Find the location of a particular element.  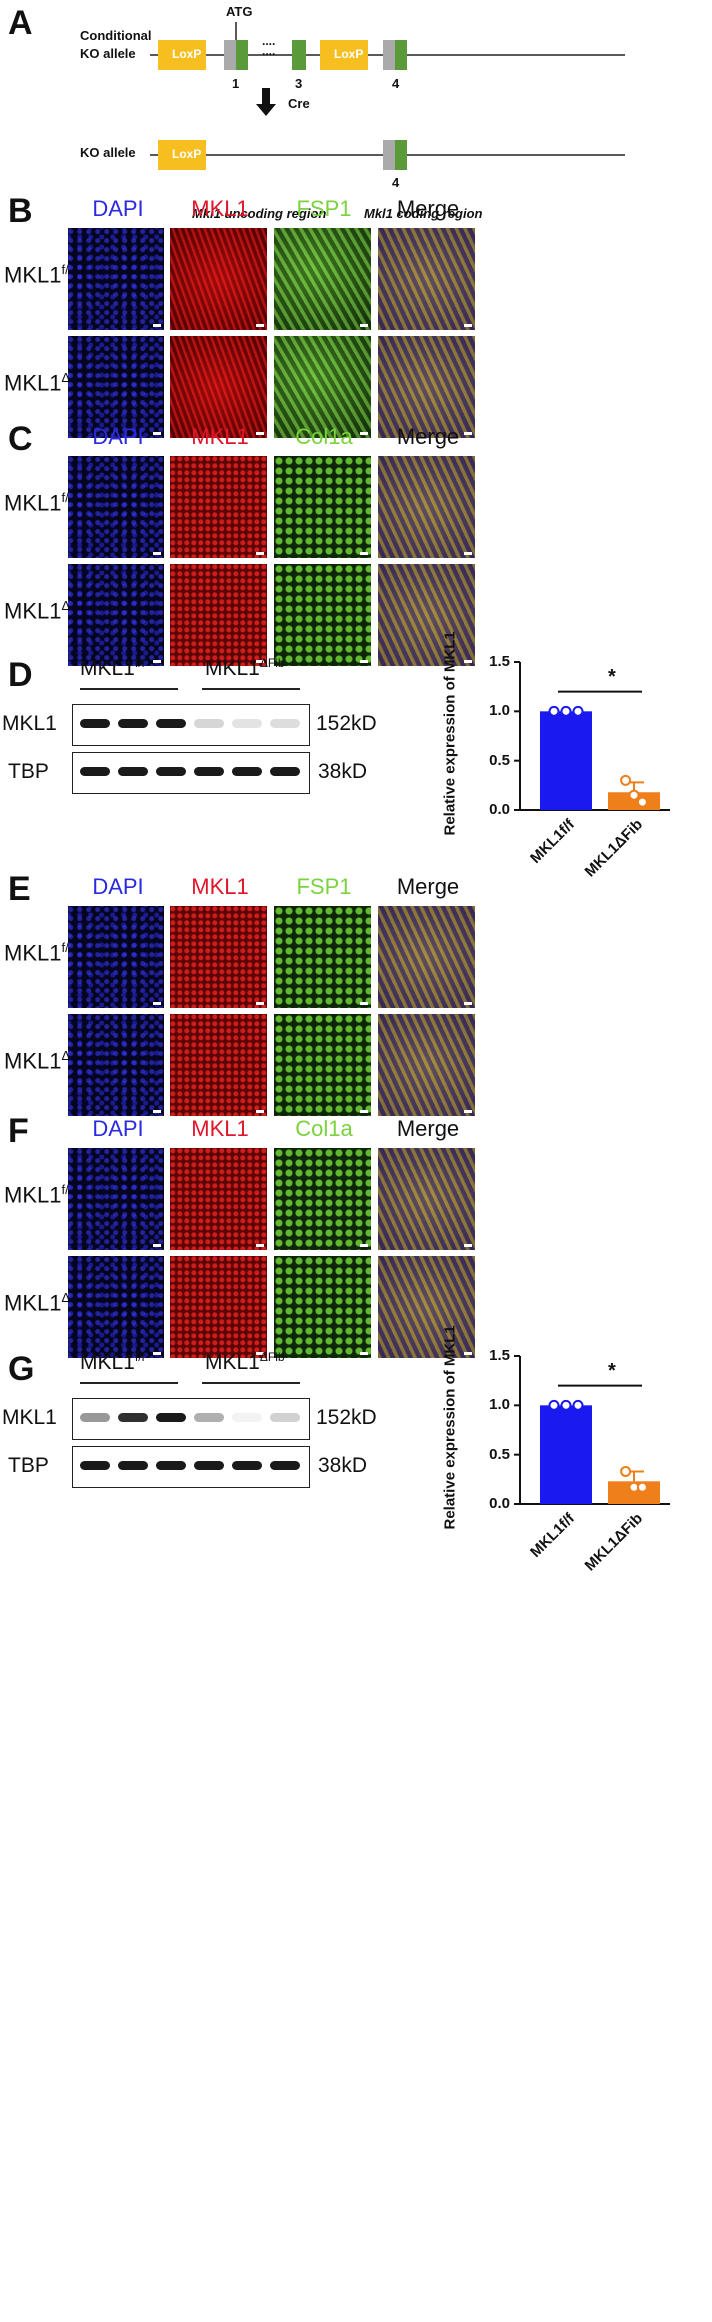

micrograph-mkl1-dfib is located at coordinates (218, 387).